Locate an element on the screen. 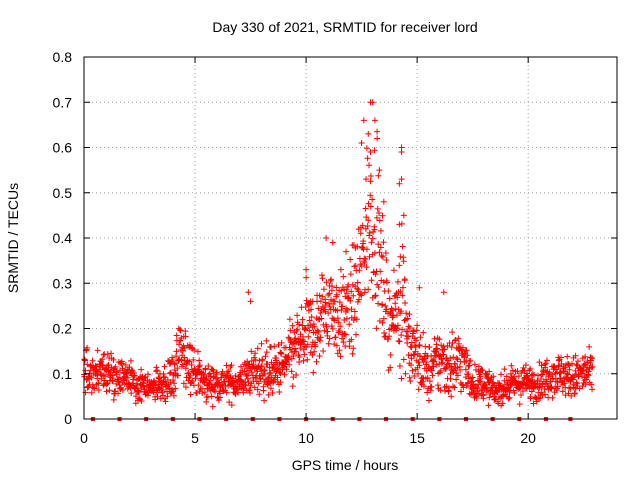  x-axis-label: GPS time / hours is located at coordinates (345, 465).